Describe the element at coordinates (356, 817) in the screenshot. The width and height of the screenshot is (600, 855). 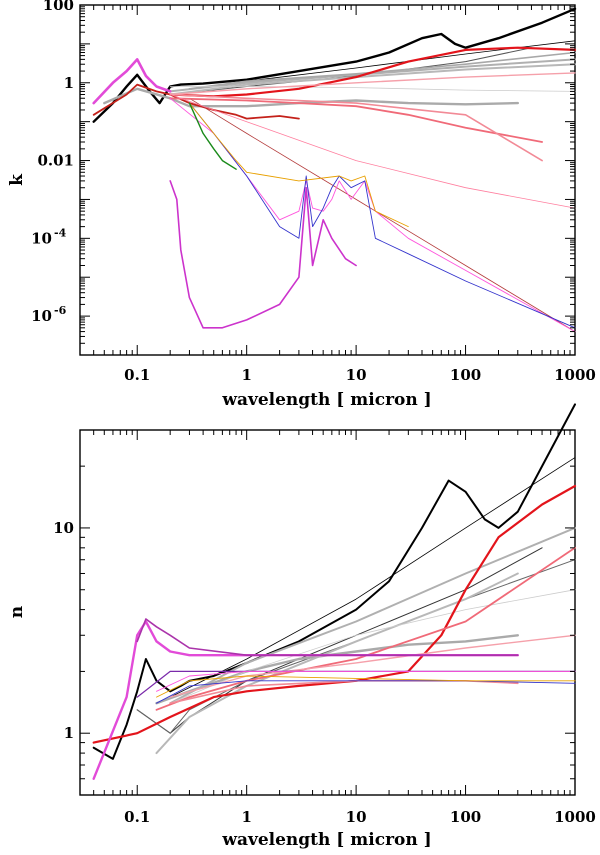
I see `n-x-tick-label: 10` at that location.